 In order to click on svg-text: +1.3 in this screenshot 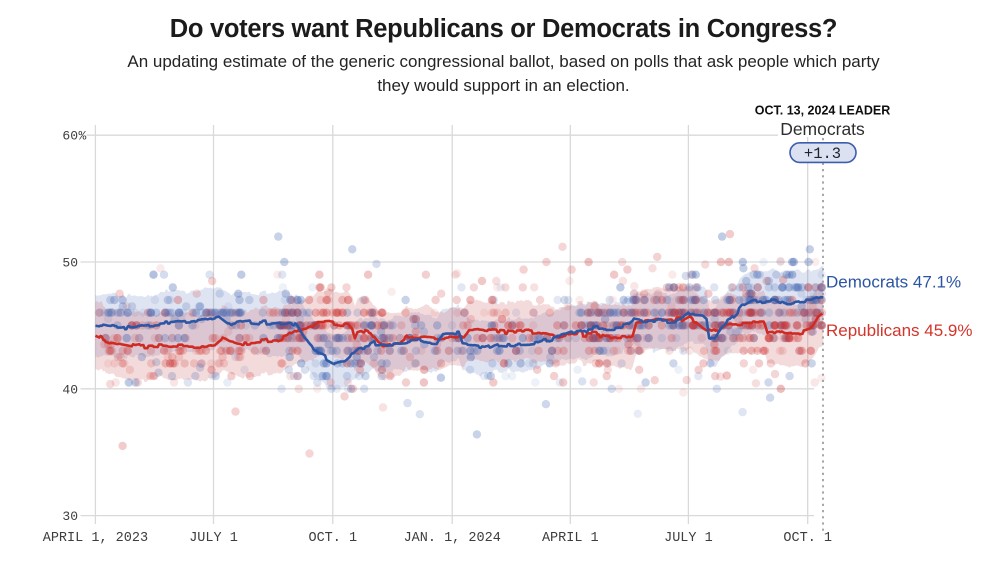, I will do `click(822, 154)`.